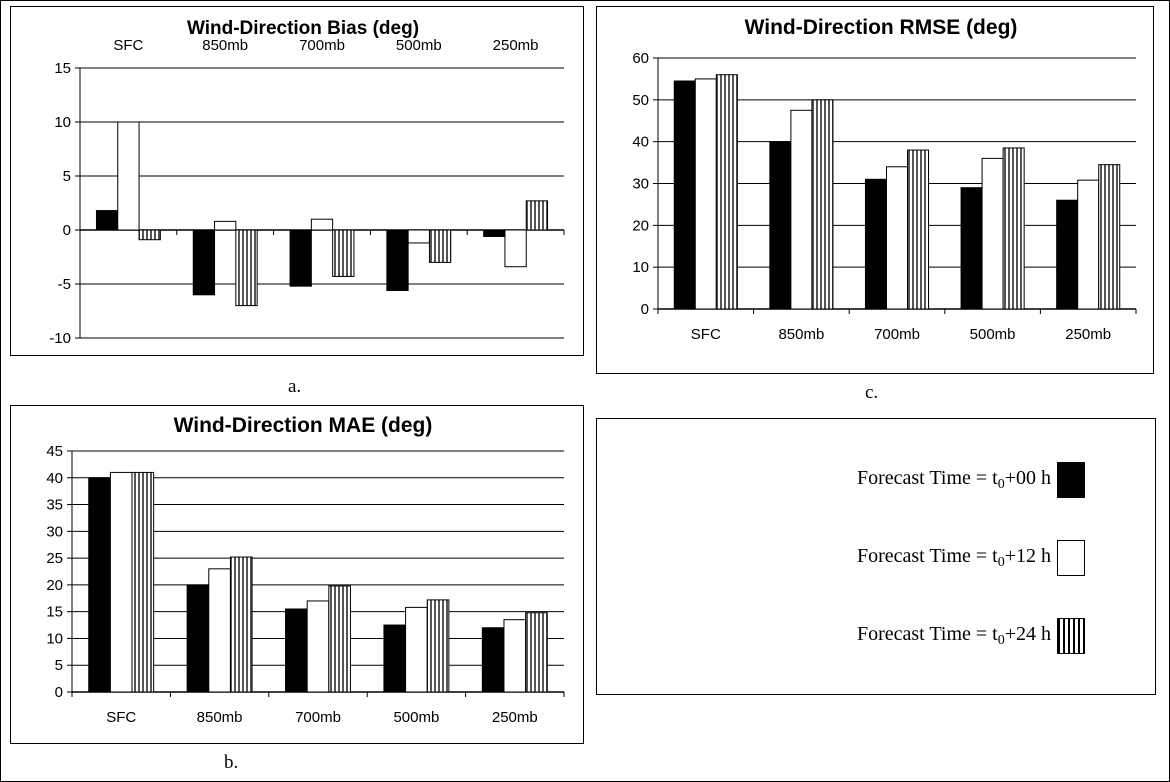 The image size is (1170, 782). Describe the element at coordinates (872, 392) in the screenshot. I see `caption-c: c.` at that location.